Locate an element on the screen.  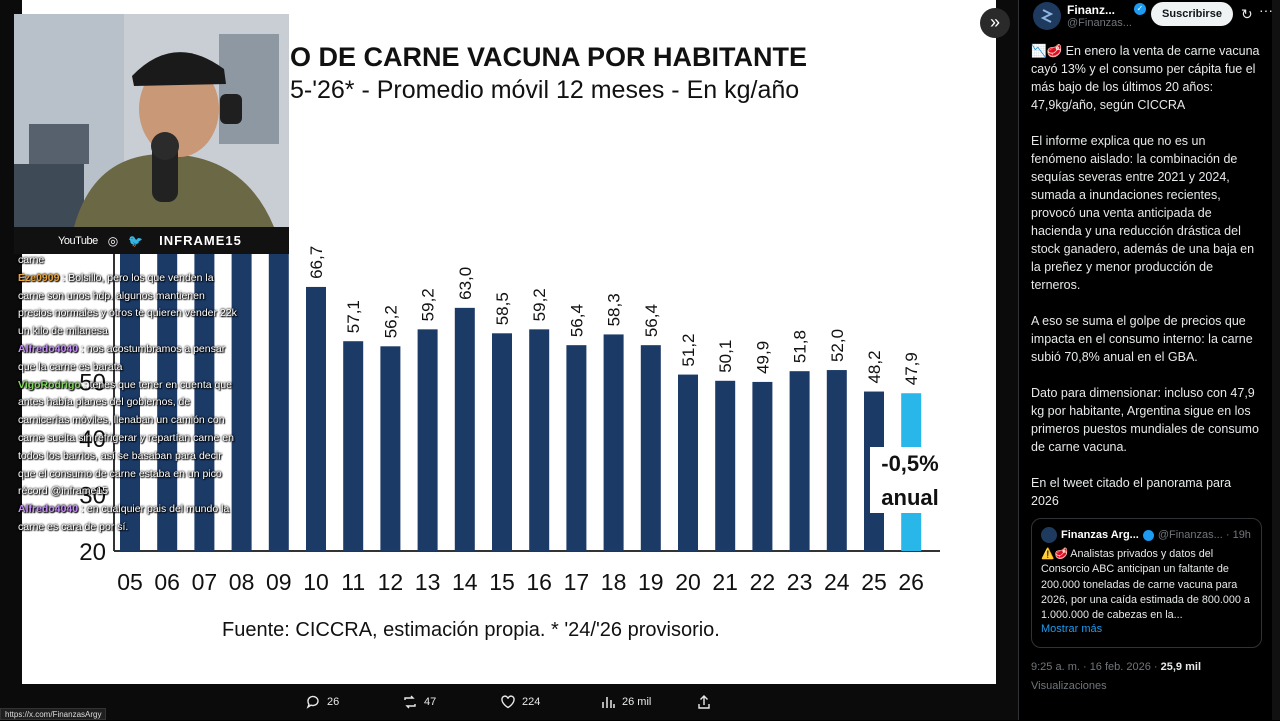
x-tick-label: 06 is located at coordinates (167, 582).